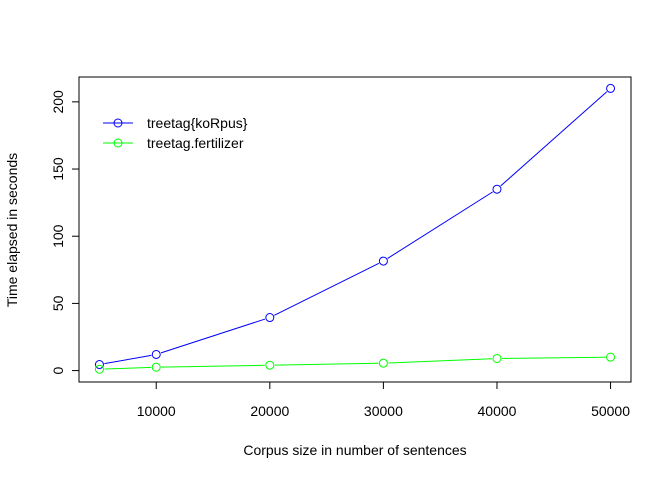 The height and width of the screenshot is (480, 672). I want to click on y-tick-label: 0, so click(58, 370).